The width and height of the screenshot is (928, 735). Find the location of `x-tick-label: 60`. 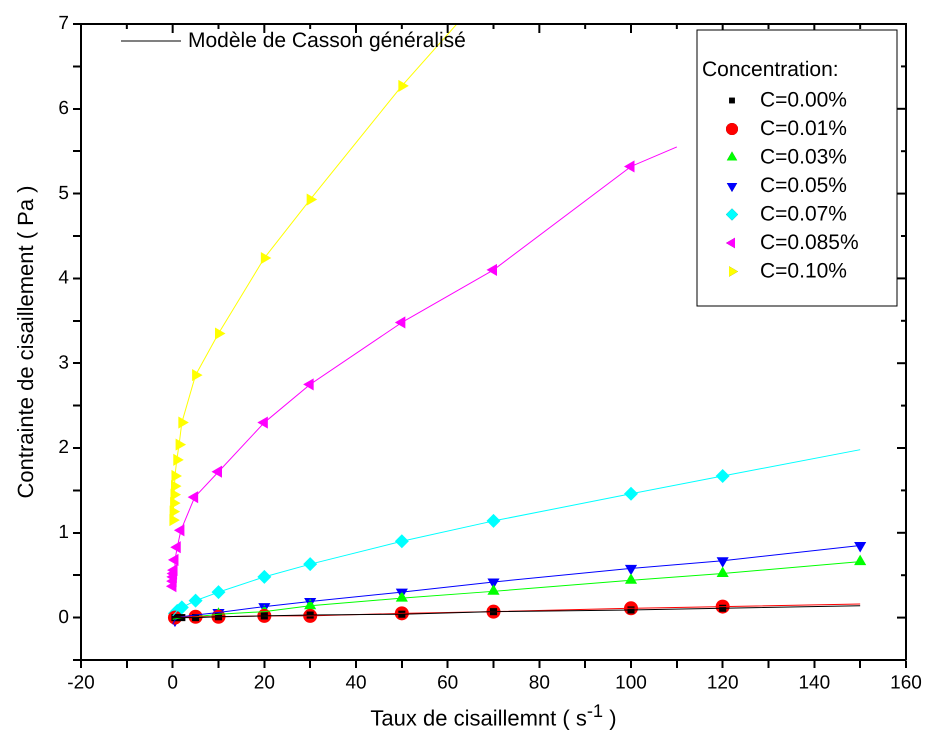

x-tick-label: 60 is located at coordinates (447, 683).